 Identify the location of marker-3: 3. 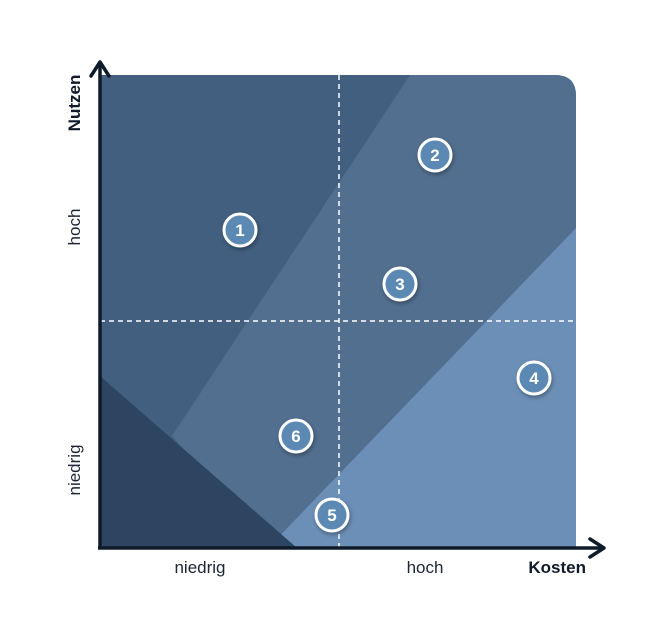
(400, 284).